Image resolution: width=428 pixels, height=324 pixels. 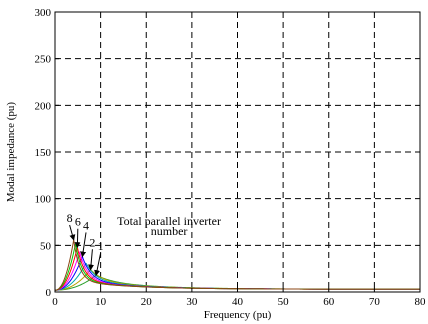 I want to click on y-axis-label: Modal impedance (pu), so click(x=11, y=152).